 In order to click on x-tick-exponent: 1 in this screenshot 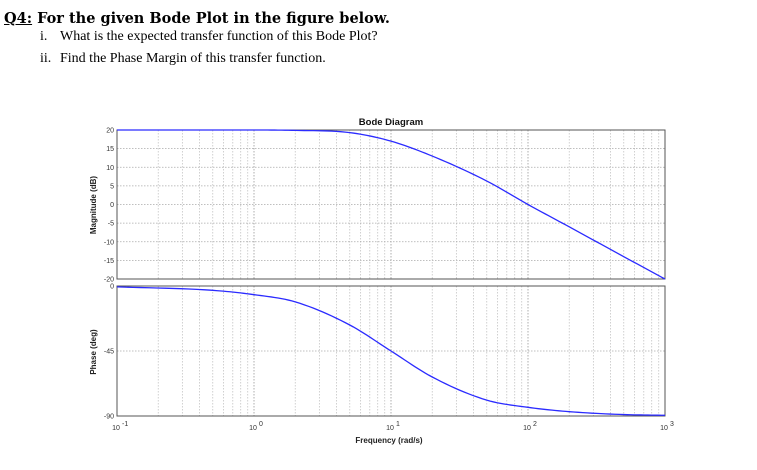, I will do `click(398, 424)`.